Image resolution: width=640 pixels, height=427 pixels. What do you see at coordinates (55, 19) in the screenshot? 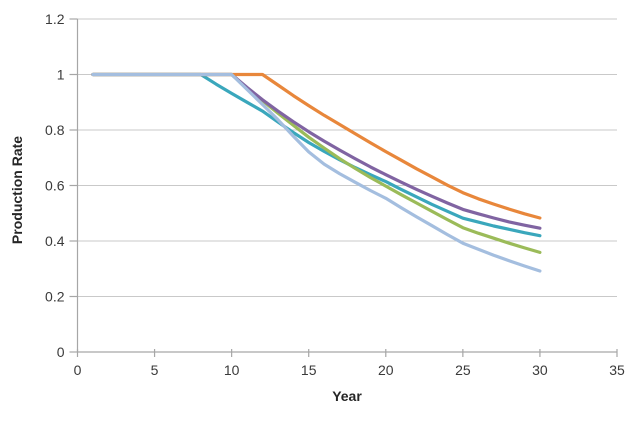
I see `y-tick-label-1.2: 1.2` at bounding box center [55, 19].